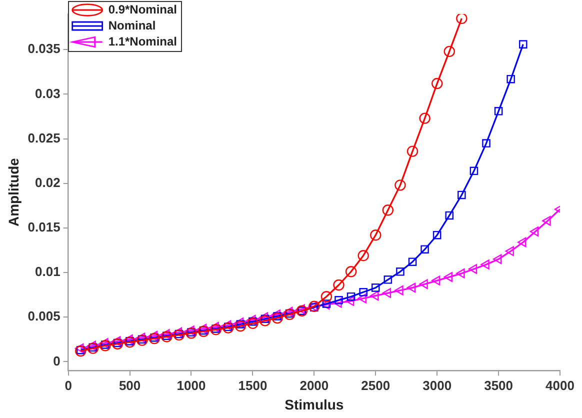 The height and width of the screenshot is (418, 582). I want to click on y-tick-label: 0.02, so click(47, 182).